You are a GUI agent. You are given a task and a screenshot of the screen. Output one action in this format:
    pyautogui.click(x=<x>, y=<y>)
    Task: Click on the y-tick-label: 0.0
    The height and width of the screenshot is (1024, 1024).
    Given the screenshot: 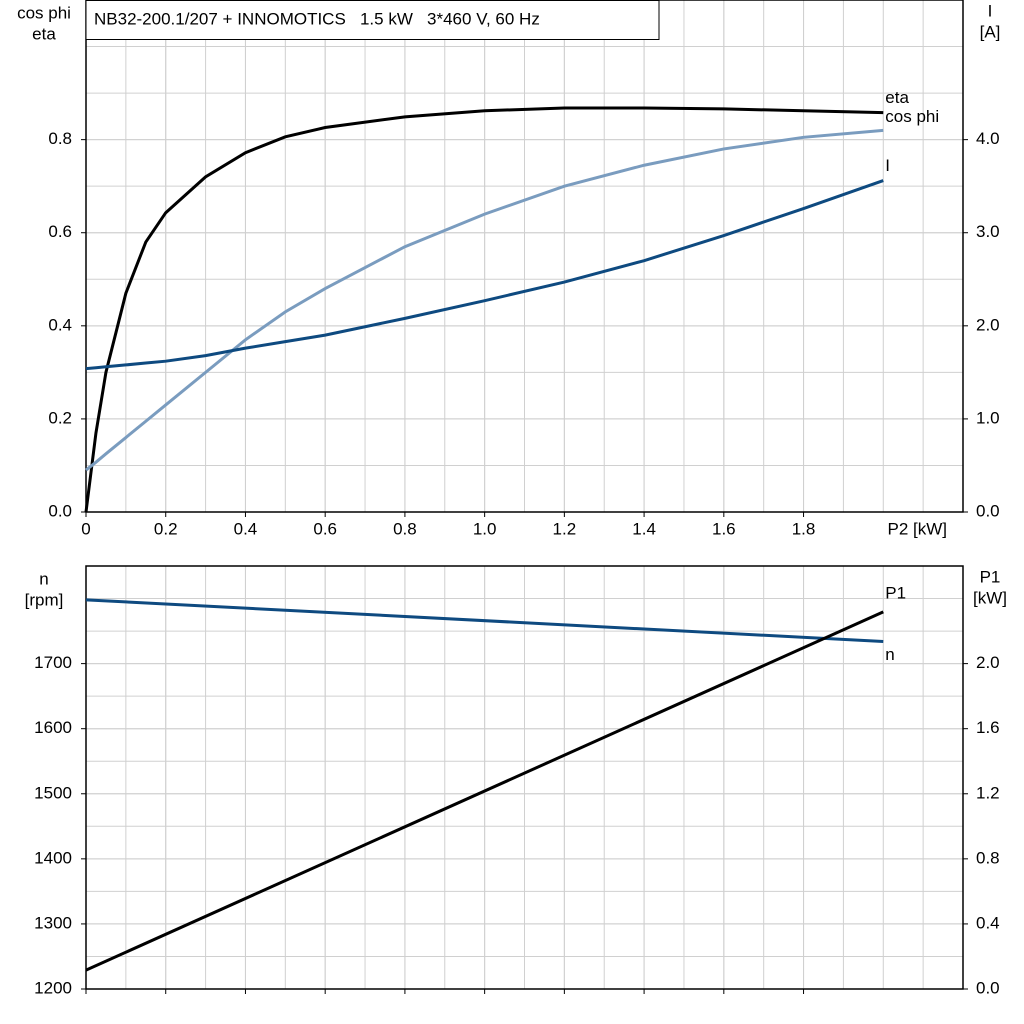 What is the action you would take?
    pyautogui.click(x=60, y=510)
    